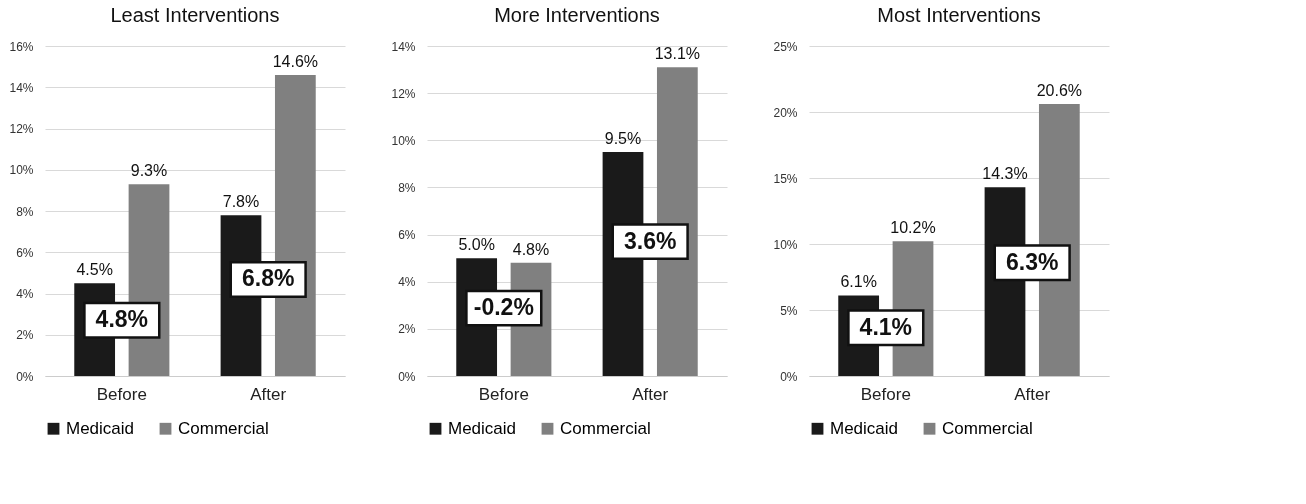 This screenshot has width=1306, height=504. Describe the element at coordinates (1032, 261) in the screenshot. I see `annotation: 6.3%` at that location.